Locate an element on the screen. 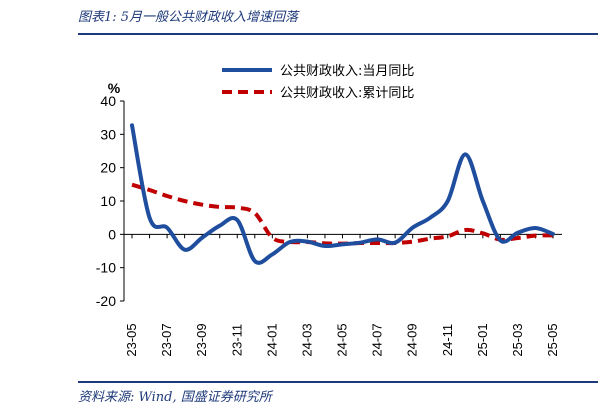 The image size is (605, 415). bottom-rule is located at coordinates (338, 382).